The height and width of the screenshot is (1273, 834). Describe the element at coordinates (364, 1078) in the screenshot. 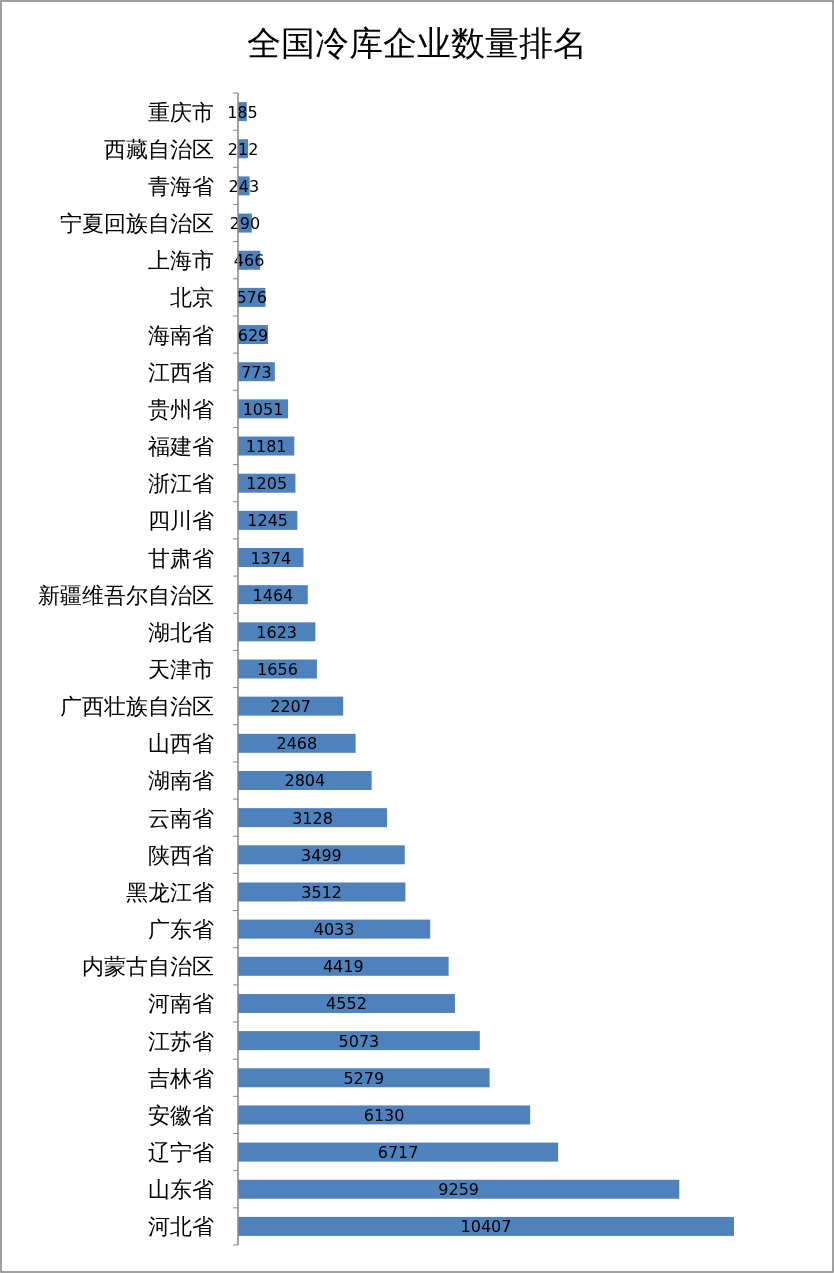

I see `data-label: 5279` at that location.